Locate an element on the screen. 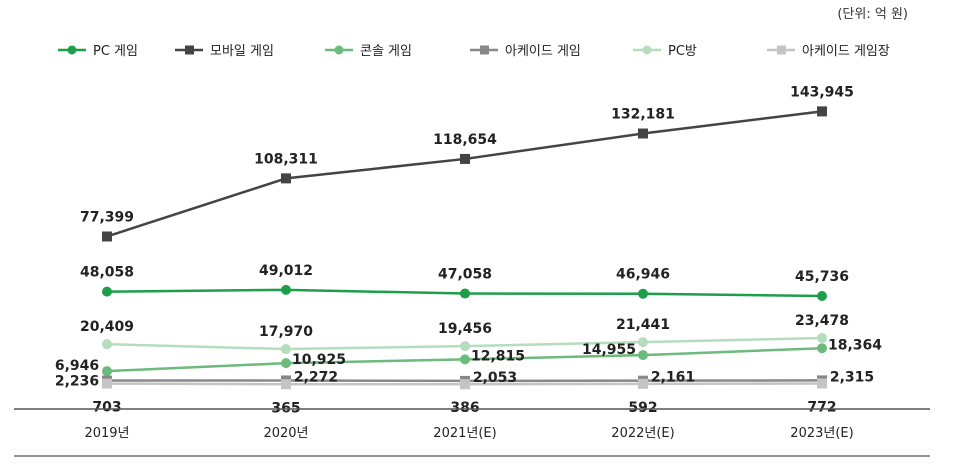 This screenshot has width=967, height=472. legend-label: PC방 is located at coordinates (682, 51).